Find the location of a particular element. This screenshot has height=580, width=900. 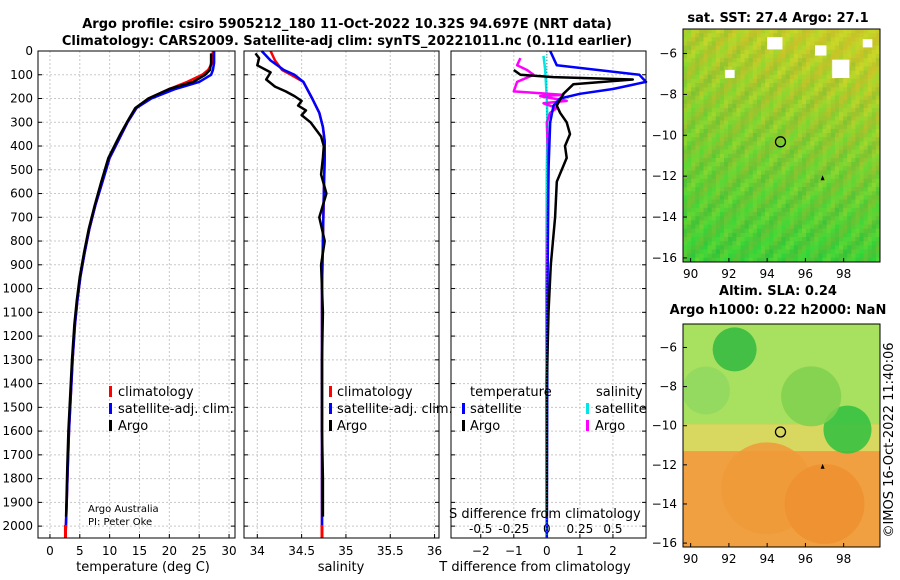

map-x-tick-label: 90 is located at coordinates (690, 274).